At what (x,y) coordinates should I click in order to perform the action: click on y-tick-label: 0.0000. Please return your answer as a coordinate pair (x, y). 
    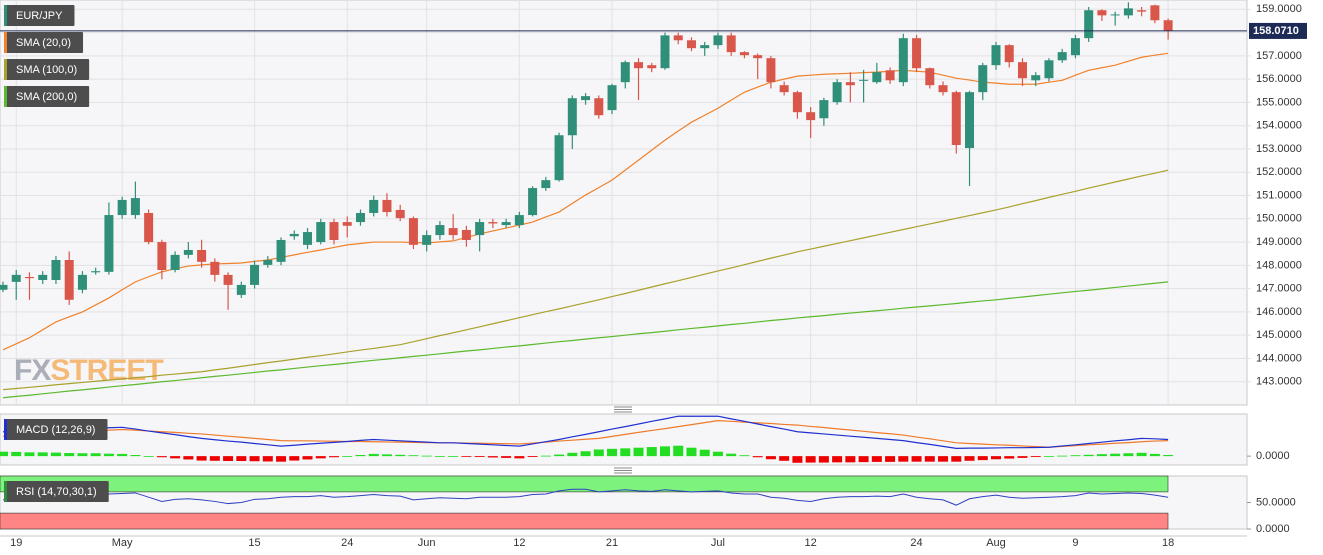
    Looking at the image, I should click on (1273, 456).